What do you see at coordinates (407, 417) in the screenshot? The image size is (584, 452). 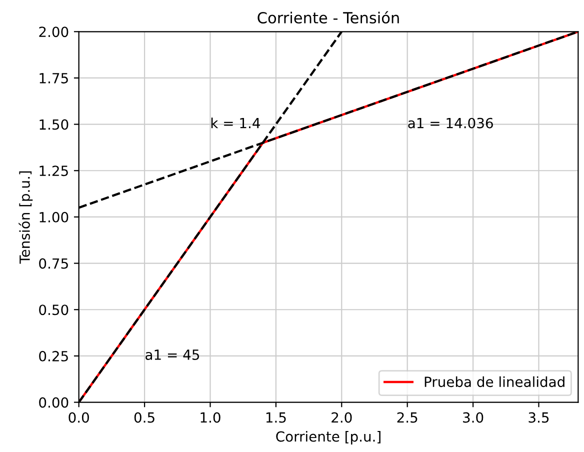 I see `x-tick-label: 2.5` at bounding box center [407, 417].